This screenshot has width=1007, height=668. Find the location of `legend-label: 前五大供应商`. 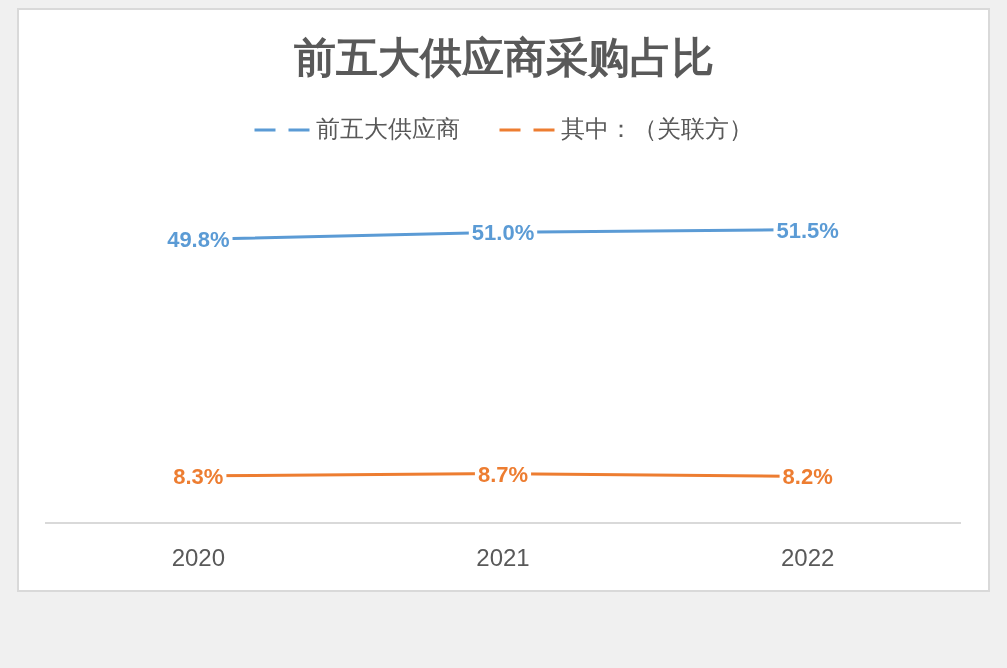

legend-label: 前五大供应商 is located at coordinates (387, 128).